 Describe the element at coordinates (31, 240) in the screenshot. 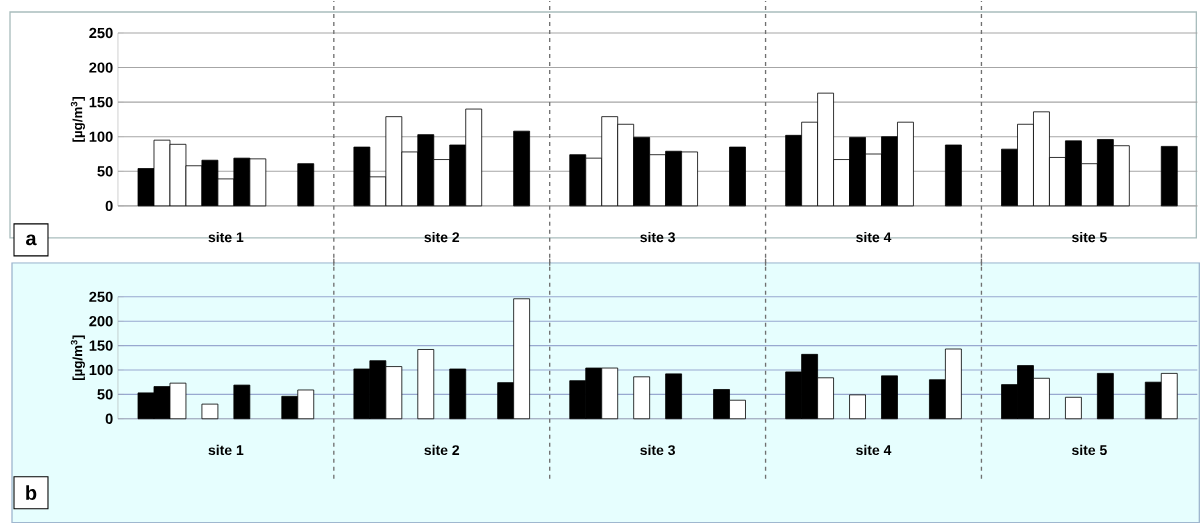

I see `text: a` at that location.